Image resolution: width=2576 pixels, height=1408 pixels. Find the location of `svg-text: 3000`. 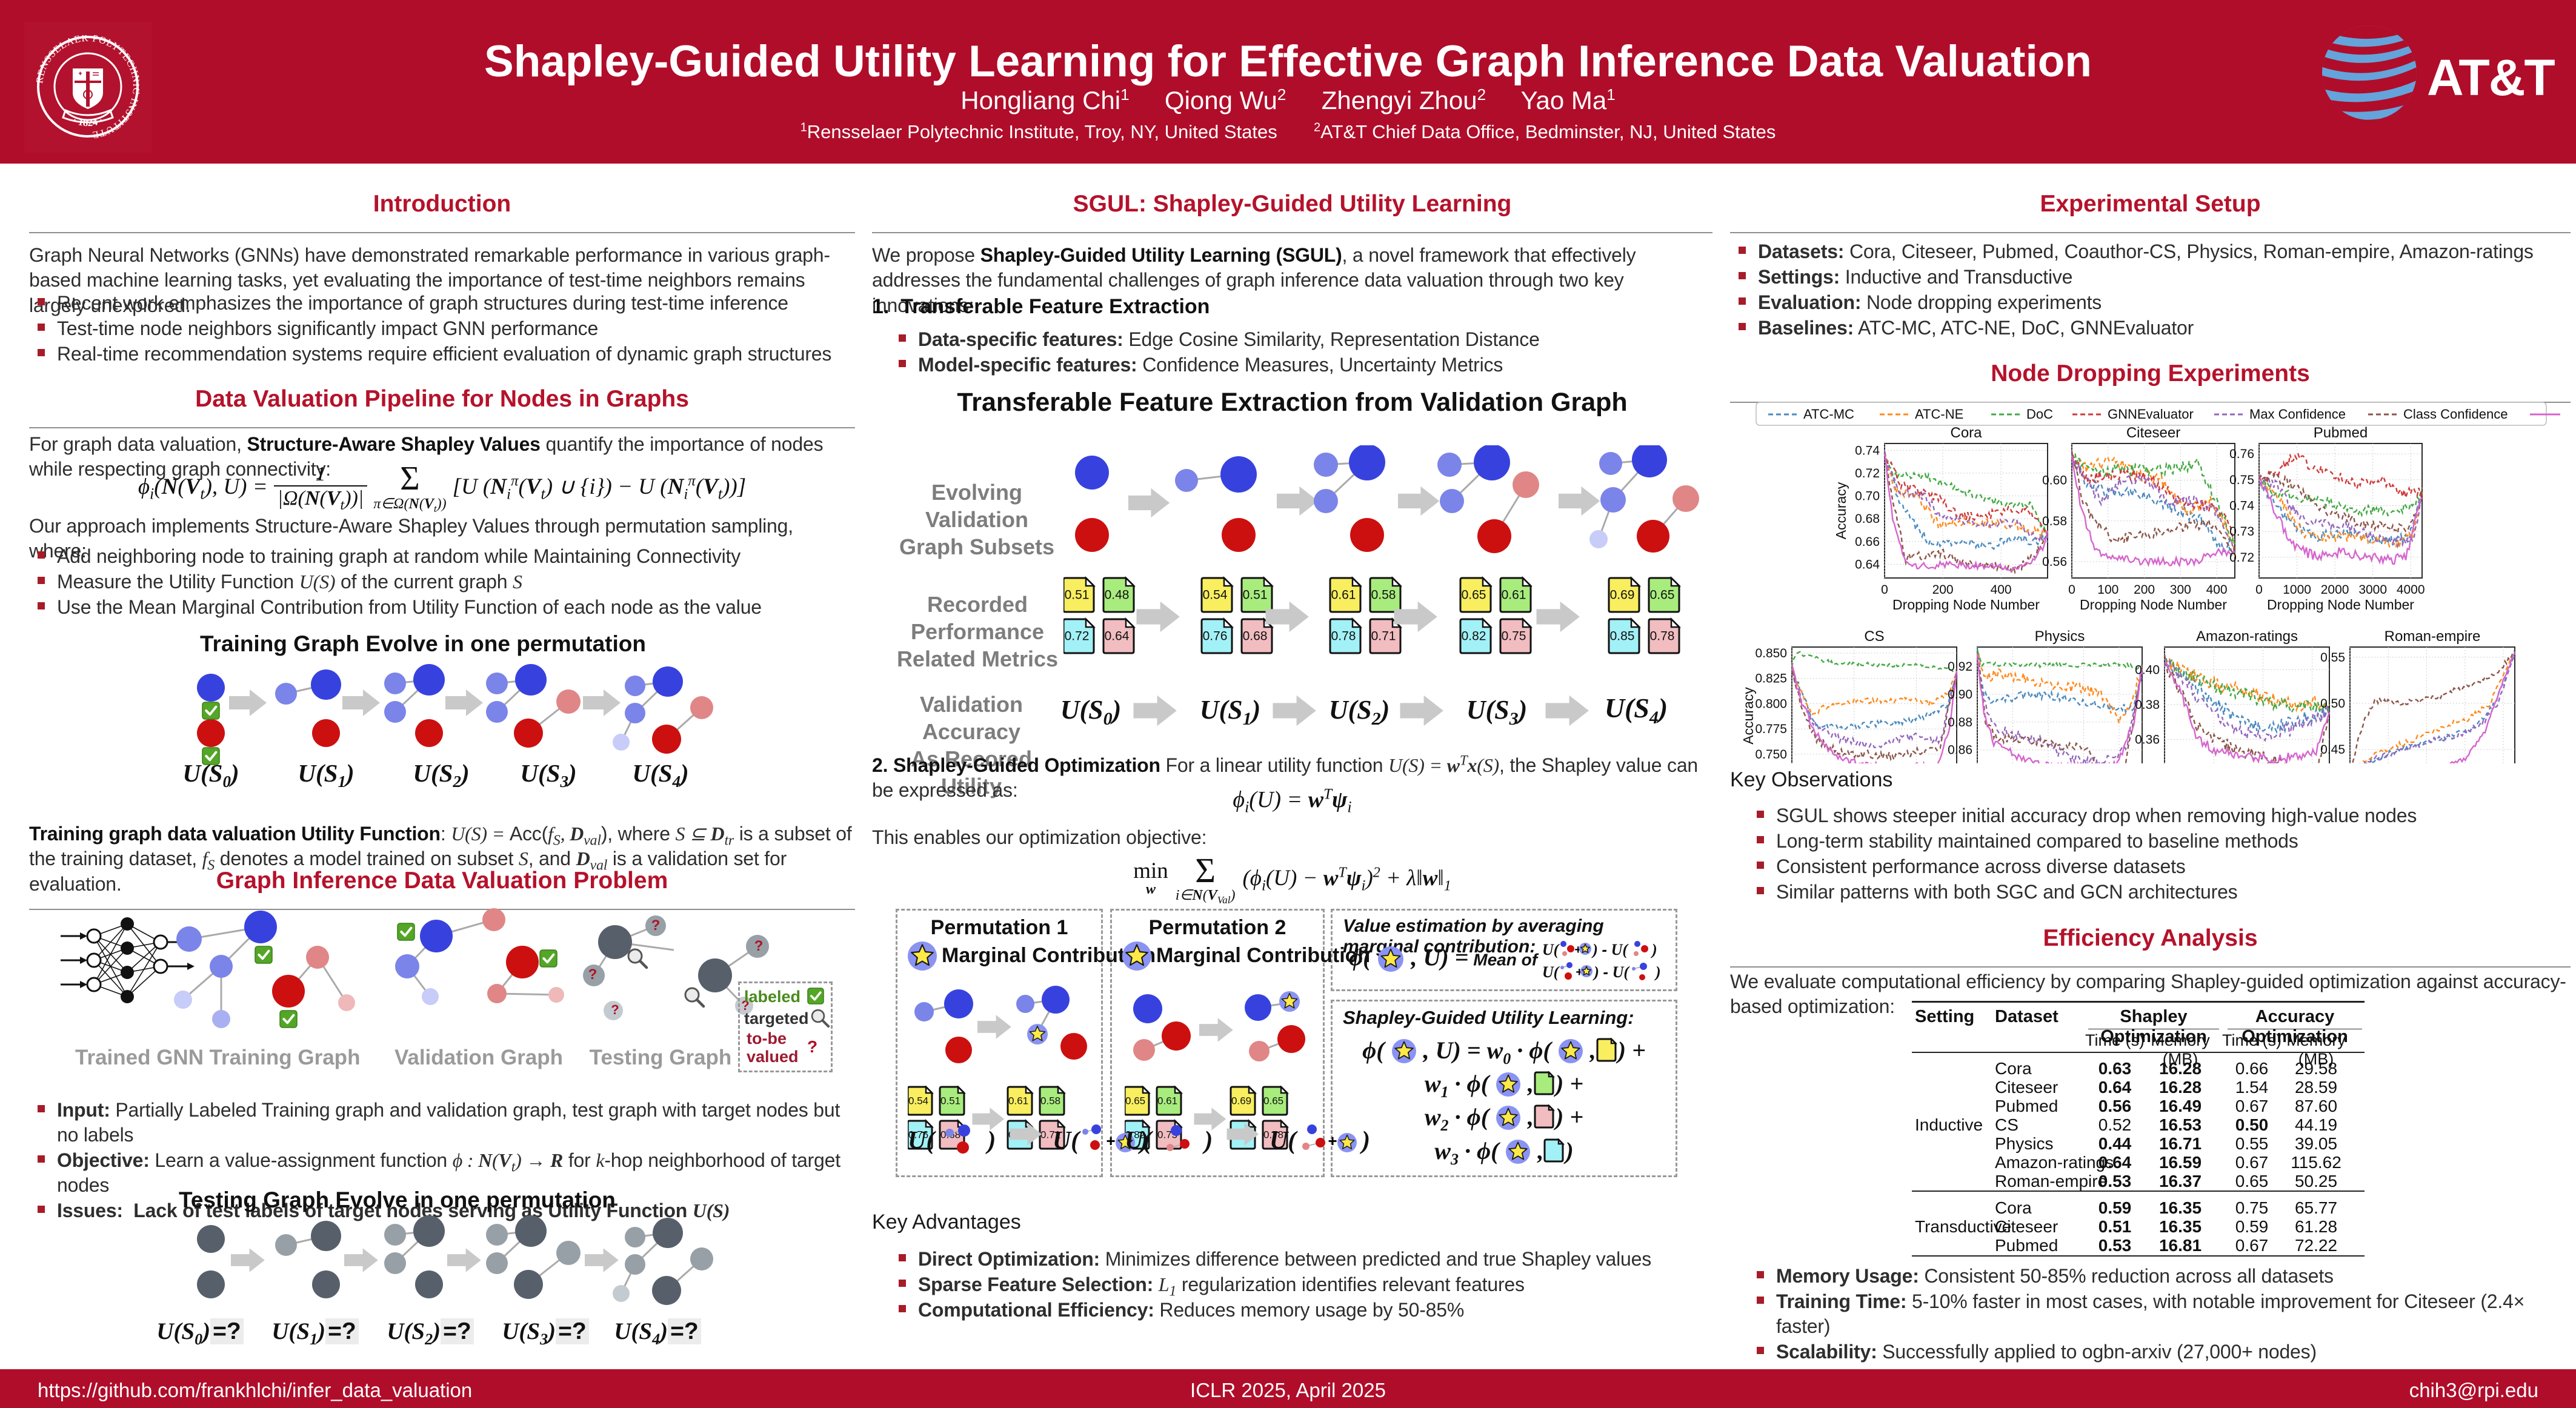

svg-text: 3000 is located at coordinates (2372, 590).